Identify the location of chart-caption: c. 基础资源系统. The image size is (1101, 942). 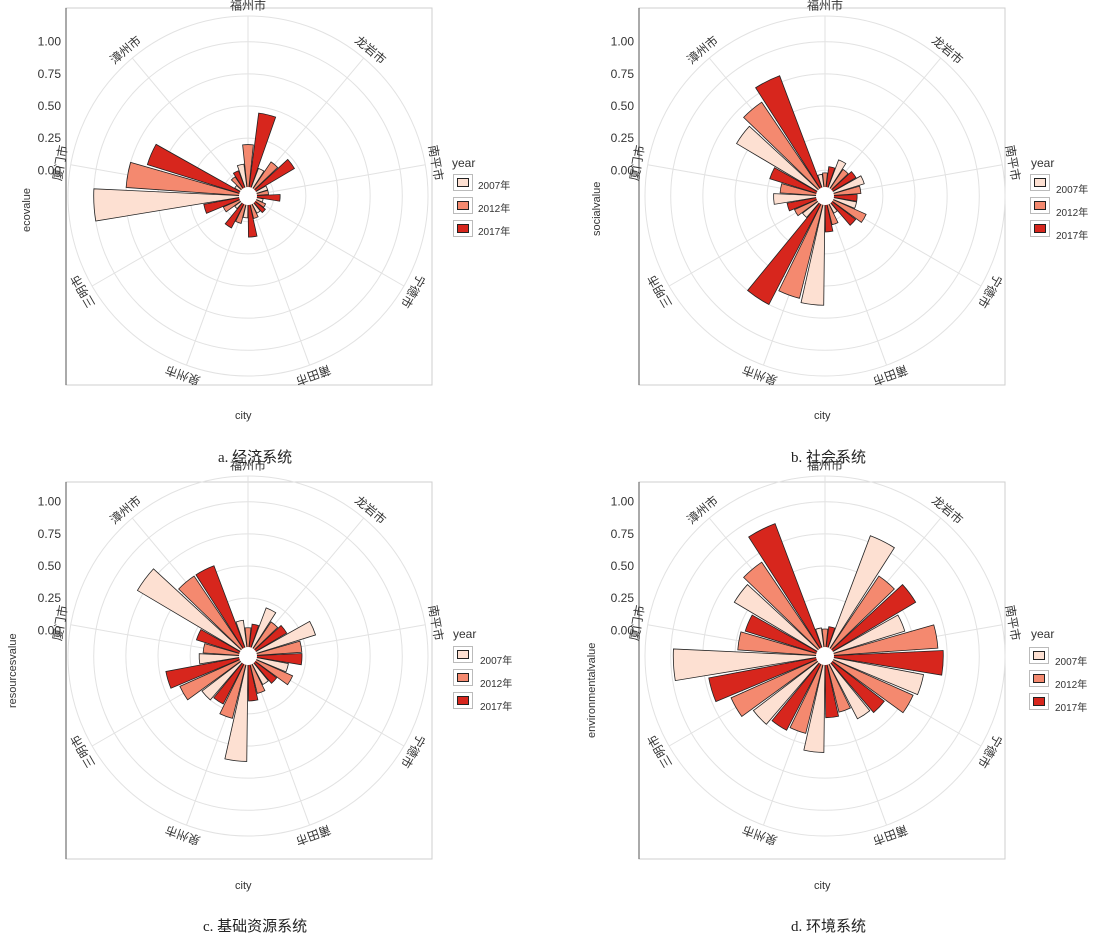
(255, 927).